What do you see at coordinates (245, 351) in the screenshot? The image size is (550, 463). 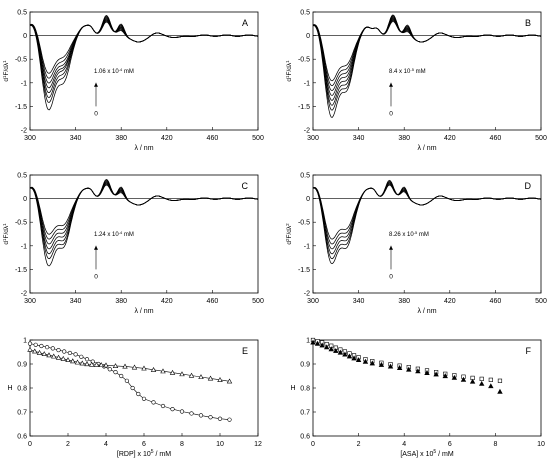 I see `panel-label: E` at bounding box center [245, 351].